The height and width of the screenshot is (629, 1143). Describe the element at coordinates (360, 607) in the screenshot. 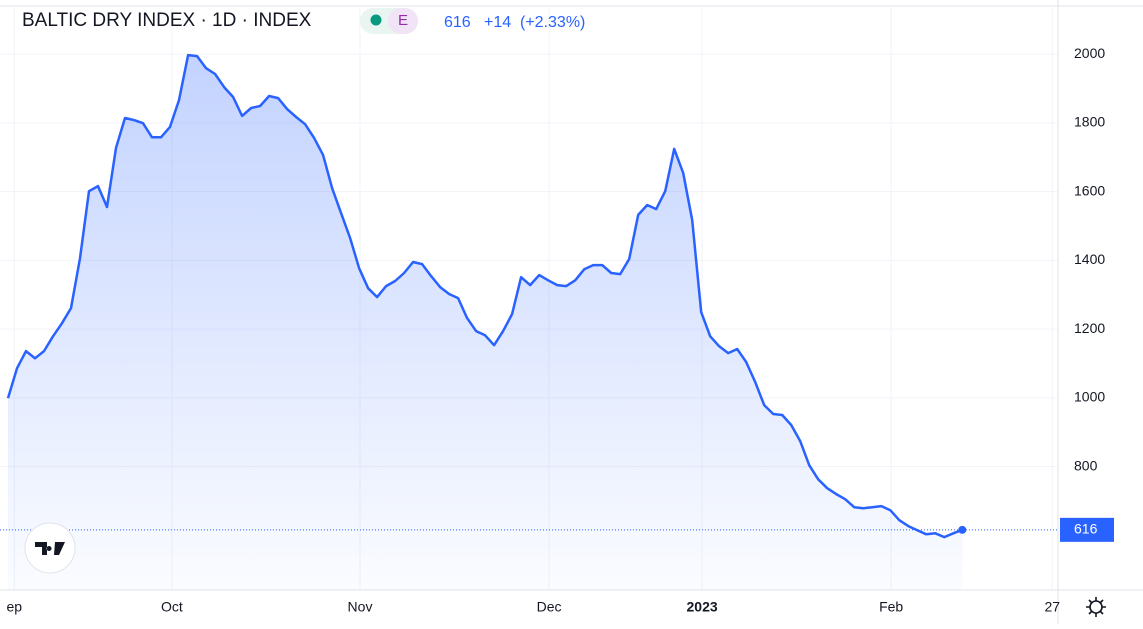

I see `x-tick-label: Nov` at that location.